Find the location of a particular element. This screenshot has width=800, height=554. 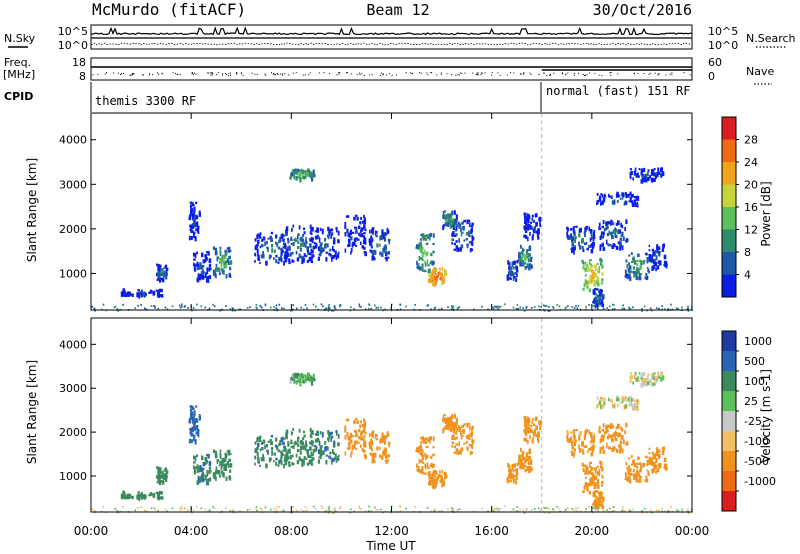

colorbar-swatch is located at coordinates (729, 481).